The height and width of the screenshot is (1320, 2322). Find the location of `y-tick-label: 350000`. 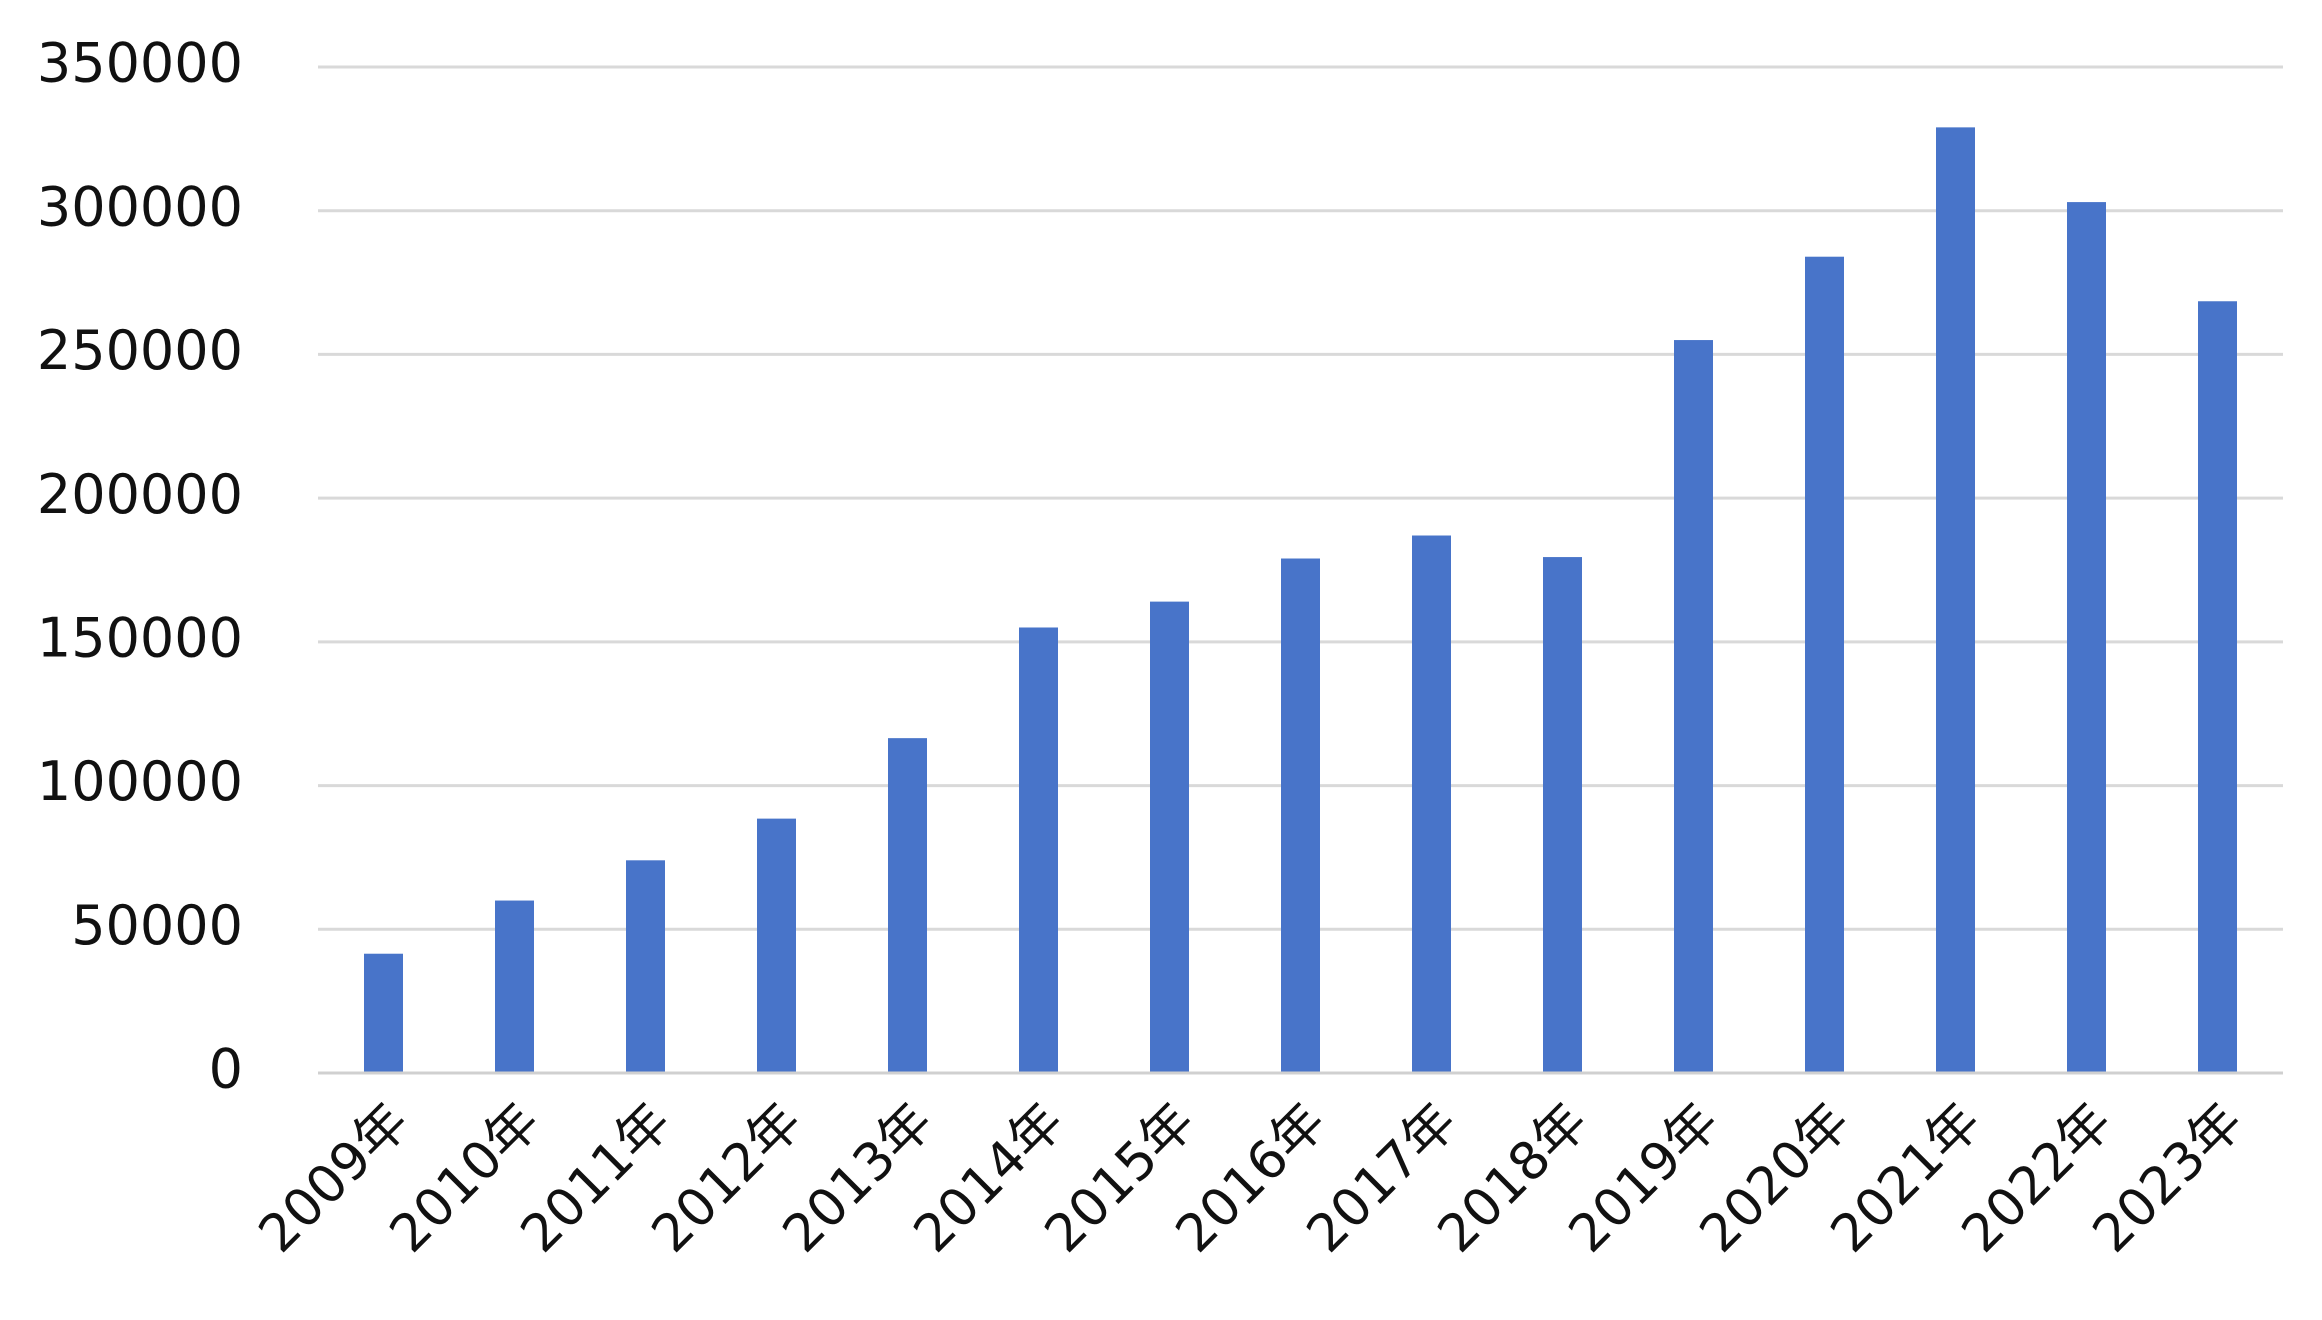

y-tick-label: 350000 is located at coordinates (140, 63).